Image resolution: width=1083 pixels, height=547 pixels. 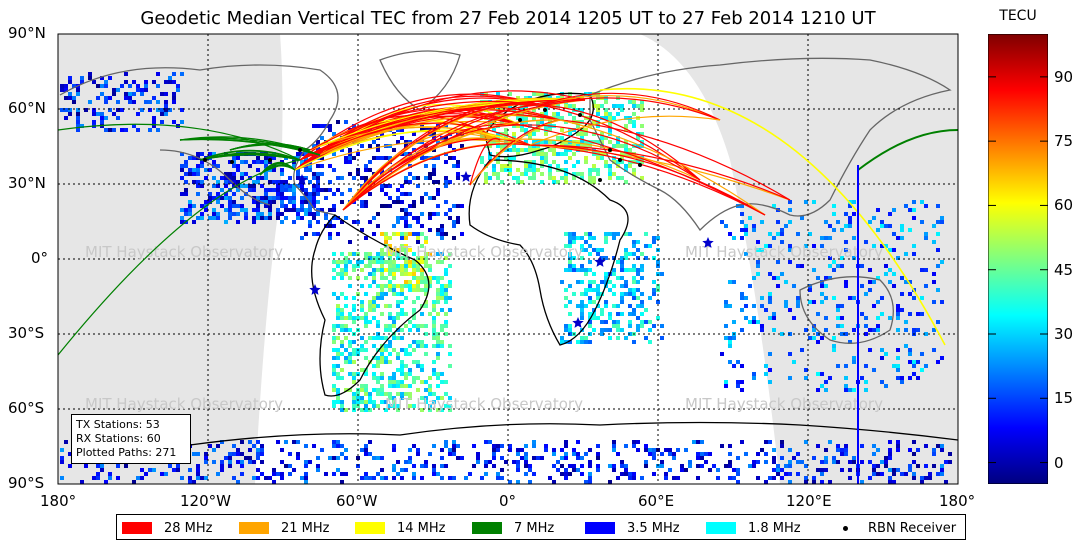 I want to click on lat-tick: 60°S, so click(x=26, y=408).